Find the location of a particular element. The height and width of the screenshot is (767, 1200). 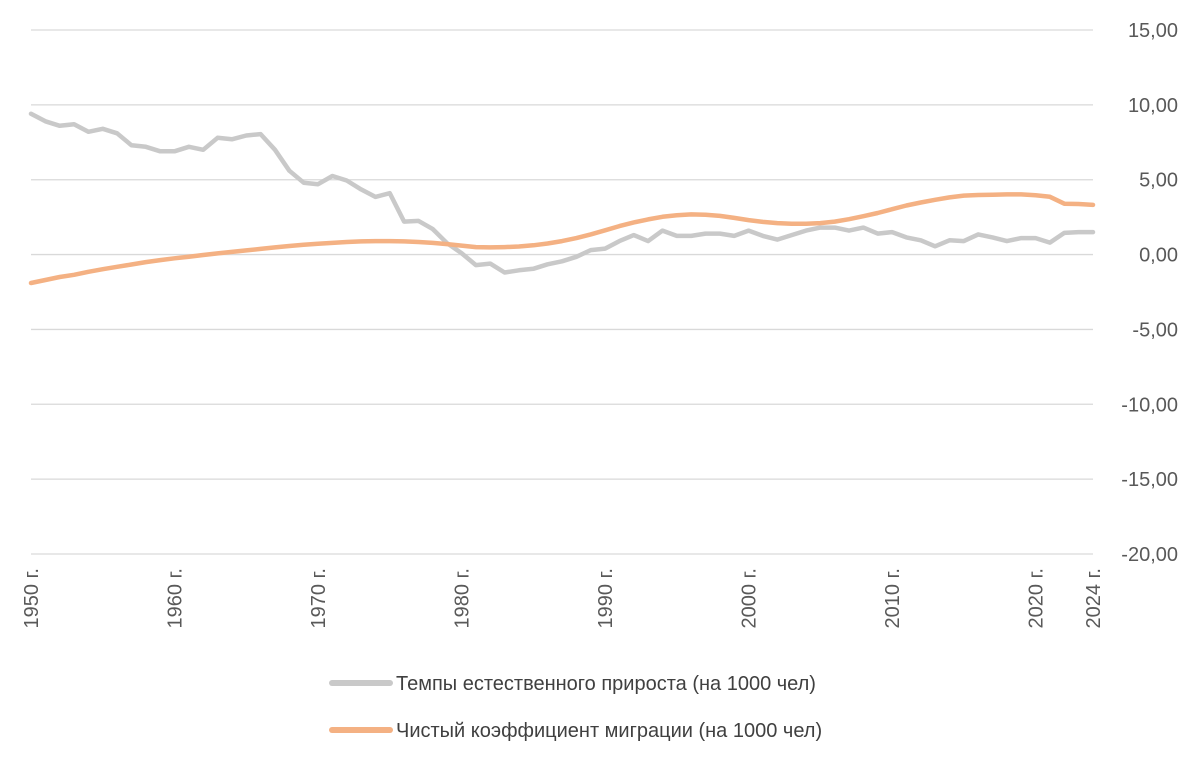

y-tick-label: 10,00 is located at coordinates (1153, 106).